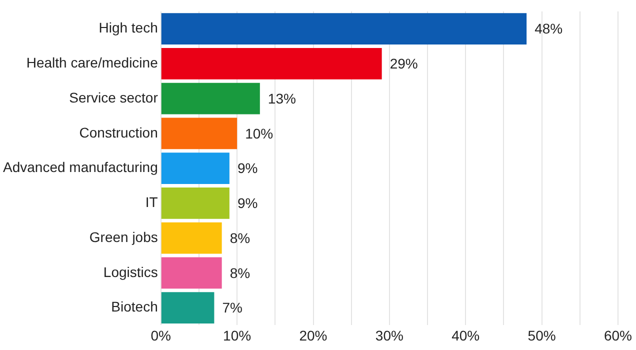  Describe the element at coordinates (548, 28) in the screenshot. I see `data-label: 48%` at that location.